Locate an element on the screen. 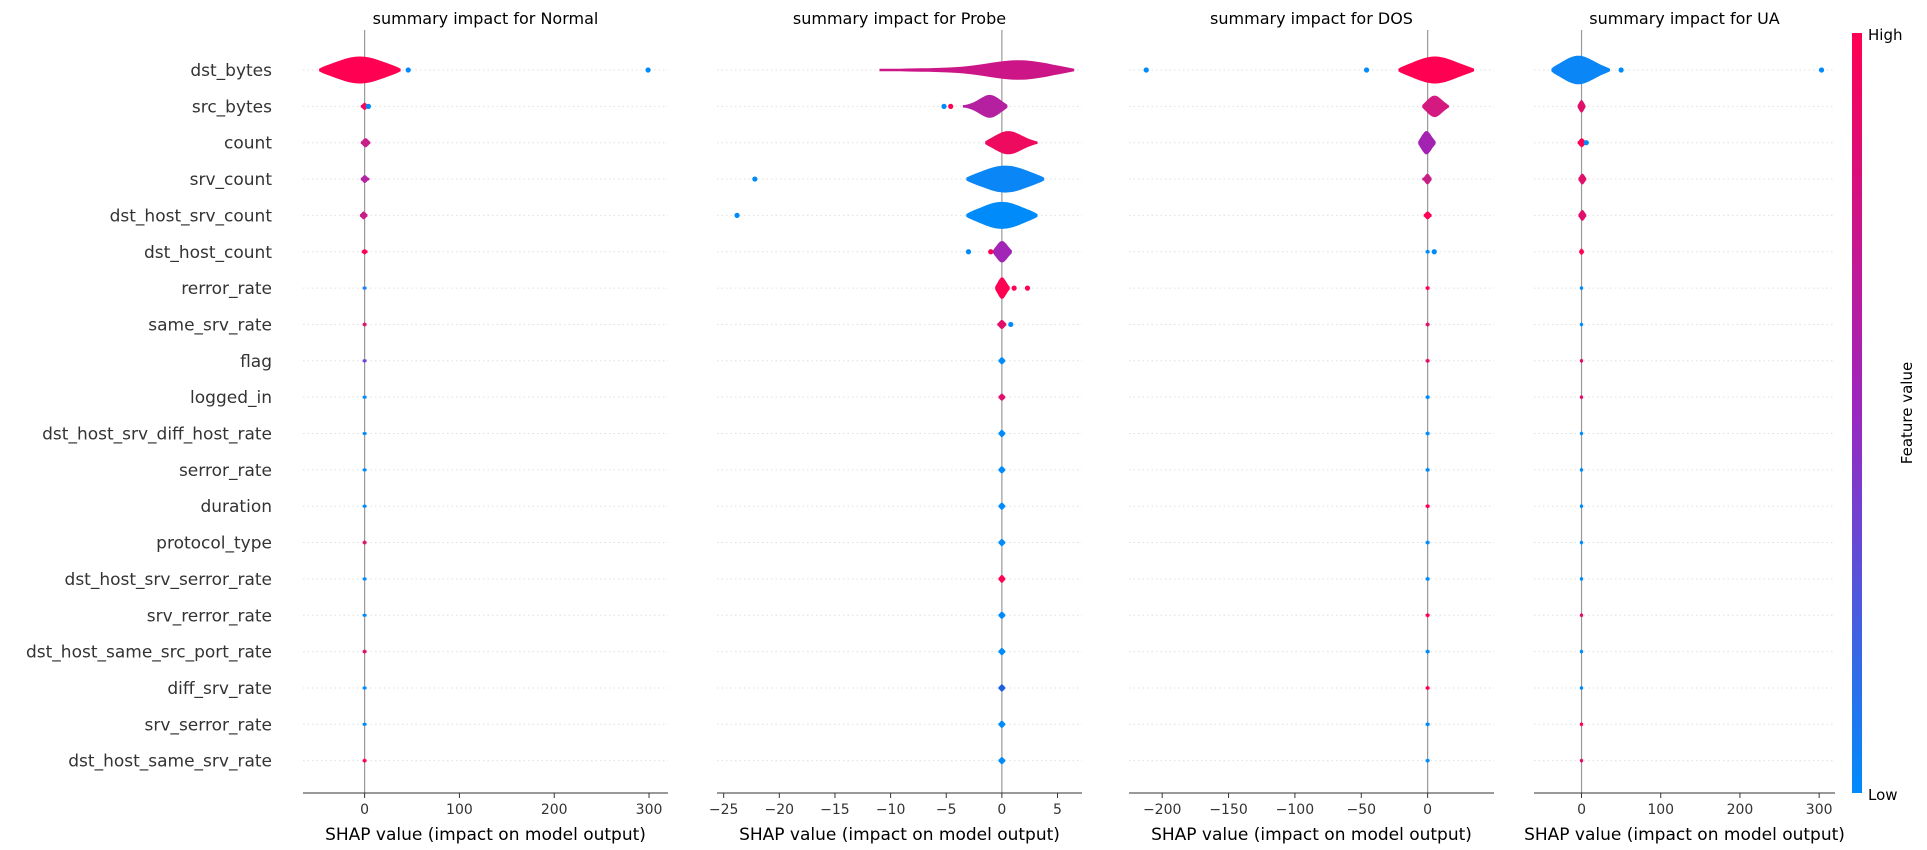 The image size is (1927, 850). x-tick-label: −15 is located at coordinates (835, 810).